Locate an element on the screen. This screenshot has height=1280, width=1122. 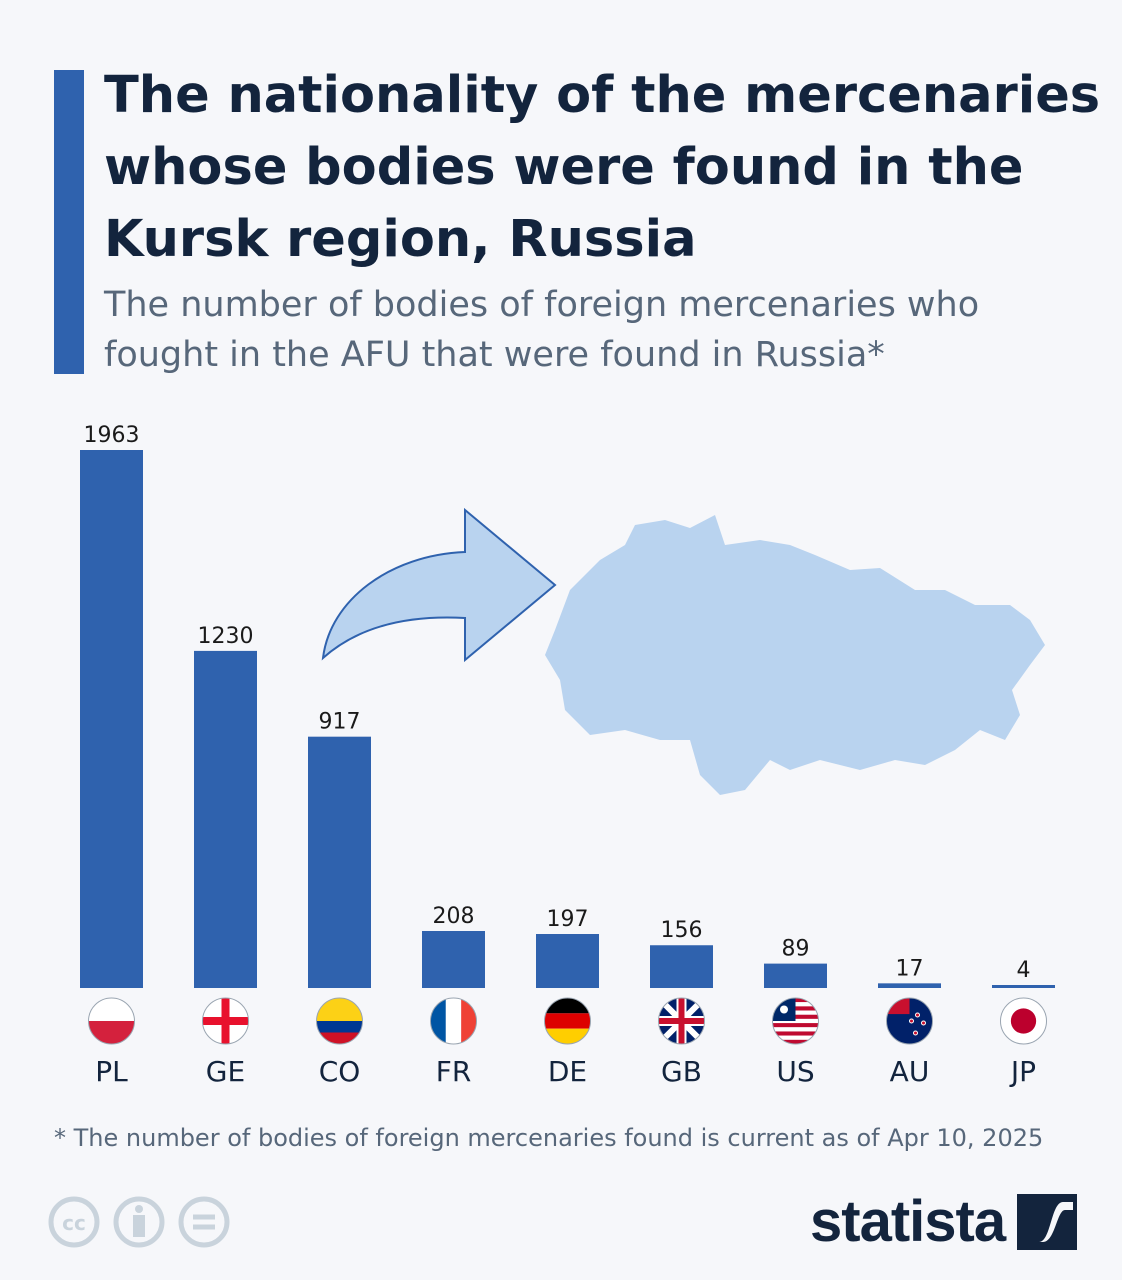
value-label-DE: 197 is located at coordinates (568, 919).